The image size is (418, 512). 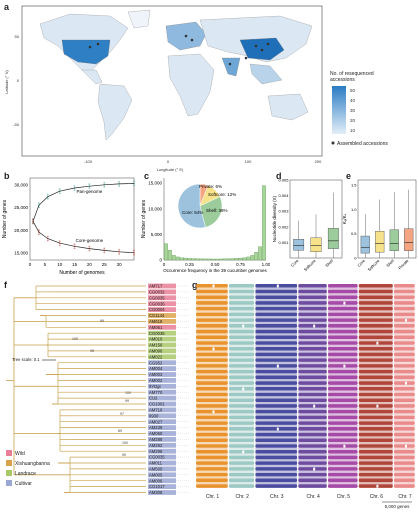 What do you see at coordinates (156, 392) in the screenshot?
I see `accession-label: AM770` at bounding box center [156, 392].